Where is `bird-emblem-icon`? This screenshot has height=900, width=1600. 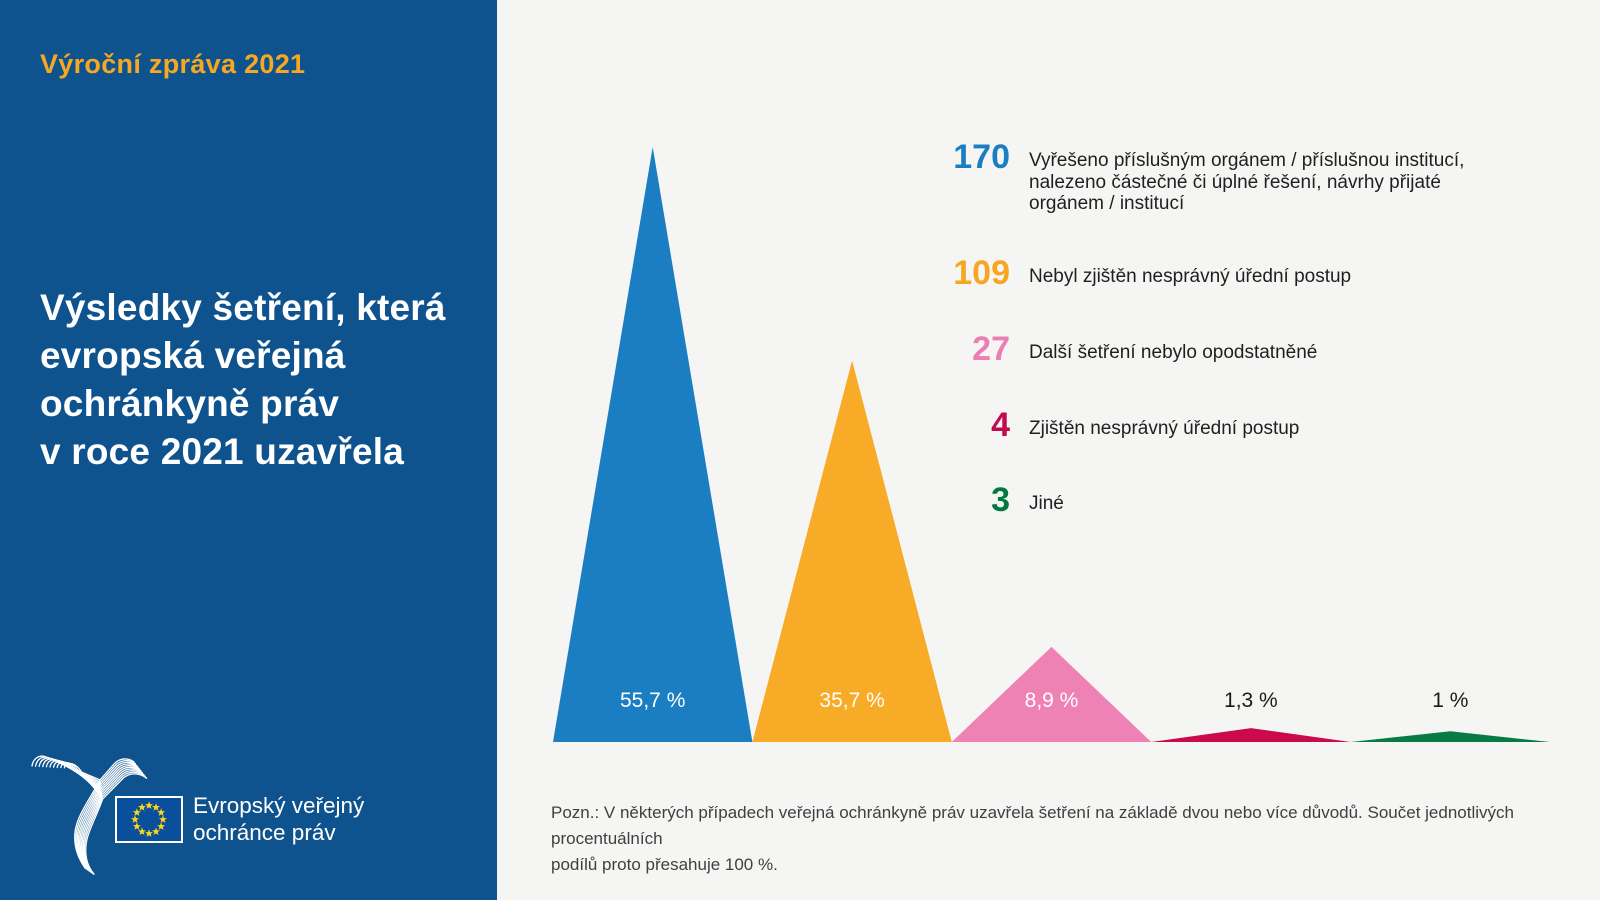 bird-emblem-icon is located at coordinates (89, 815).